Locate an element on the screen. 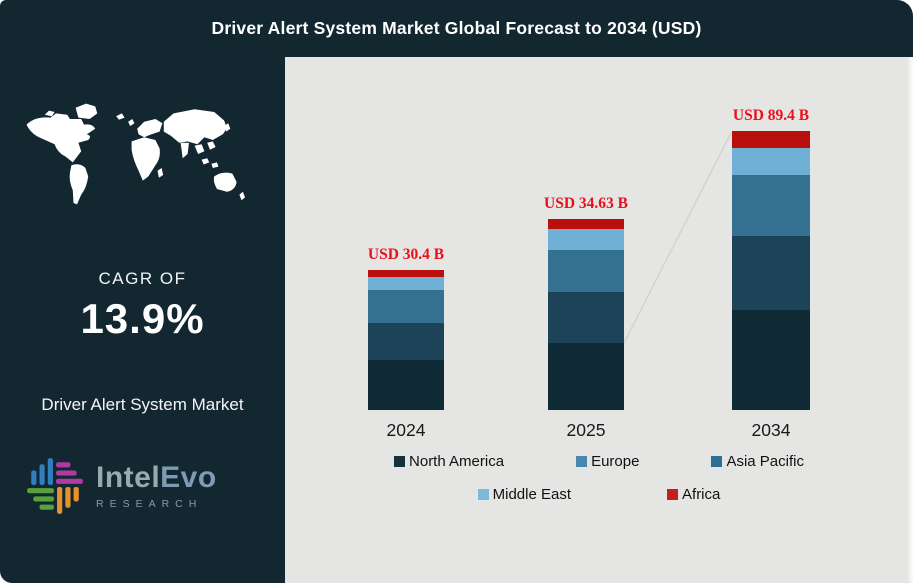  legend-label: Asia Pacific is located at coordinates (765, 461).